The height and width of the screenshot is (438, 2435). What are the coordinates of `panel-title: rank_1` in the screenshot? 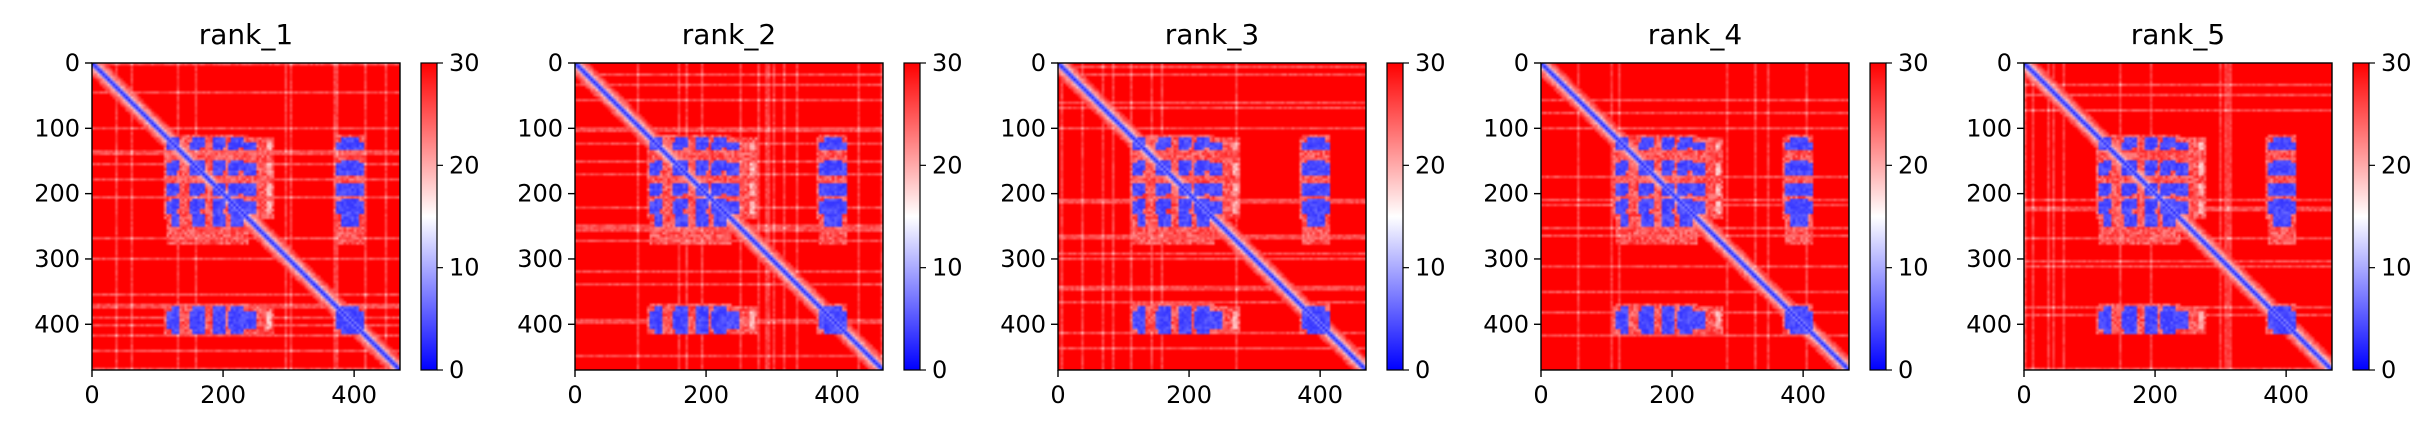 It's located at (246, 34).